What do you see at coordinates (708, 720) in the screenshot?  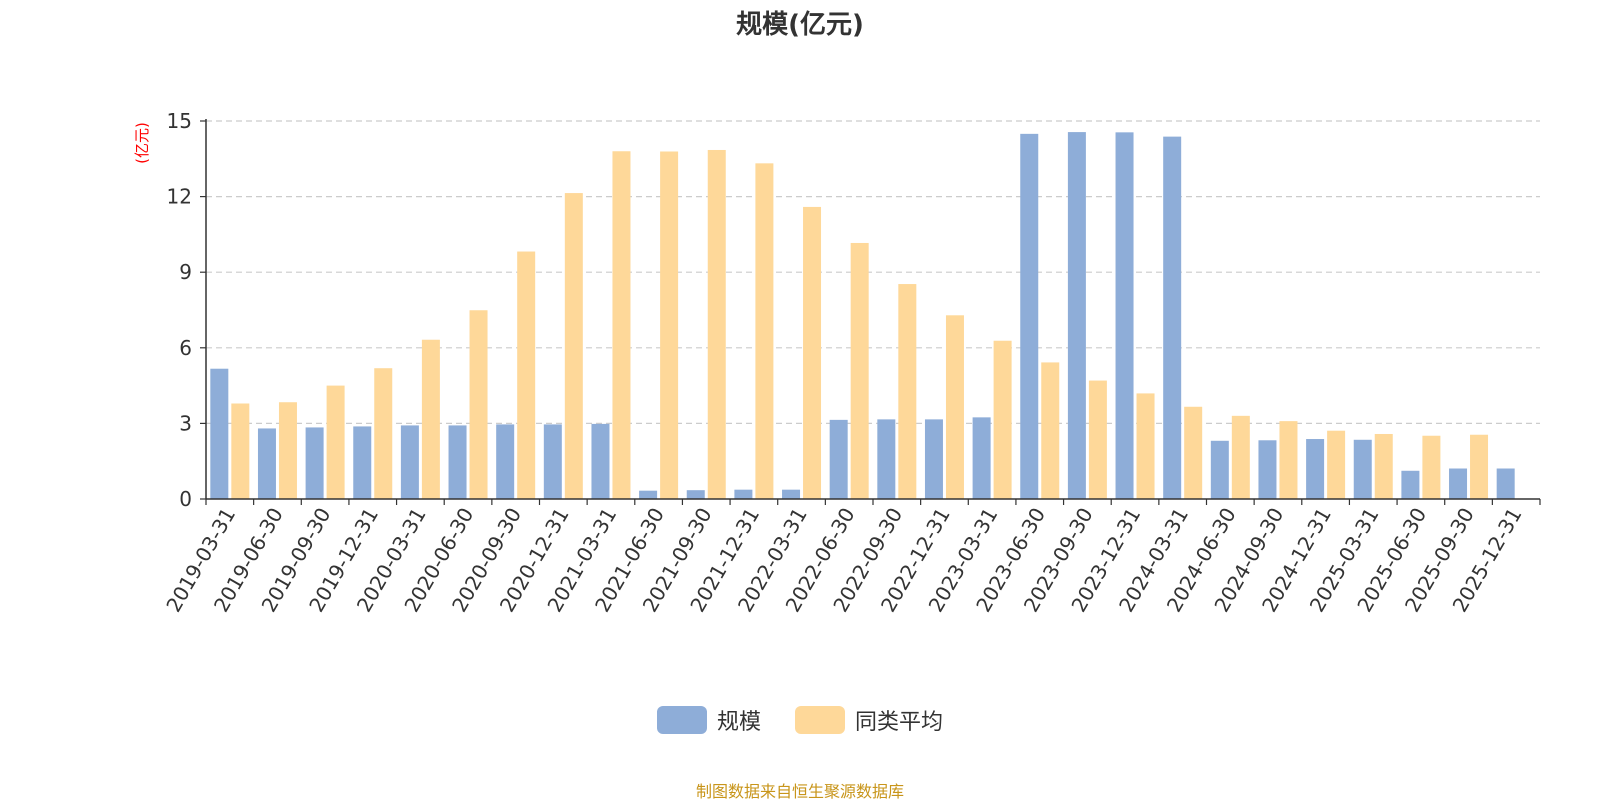 I see `legend-item-scale: 规模` at bounding box center [708, 720].